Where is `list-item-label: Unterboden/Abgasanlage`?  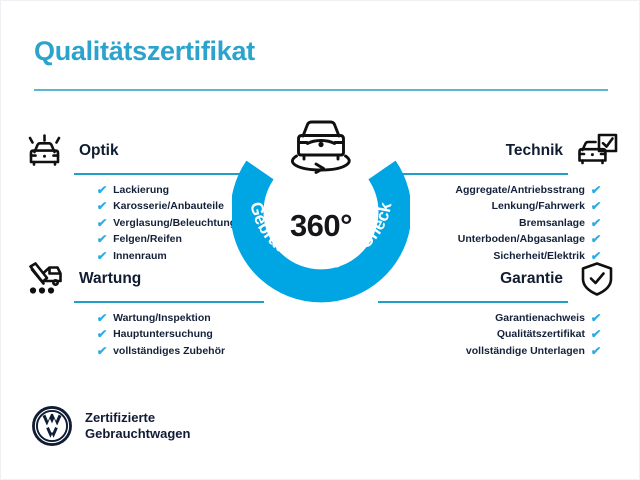
list-item-label: Unterboden/Abgasanlage is located at coordinates (521, 239).